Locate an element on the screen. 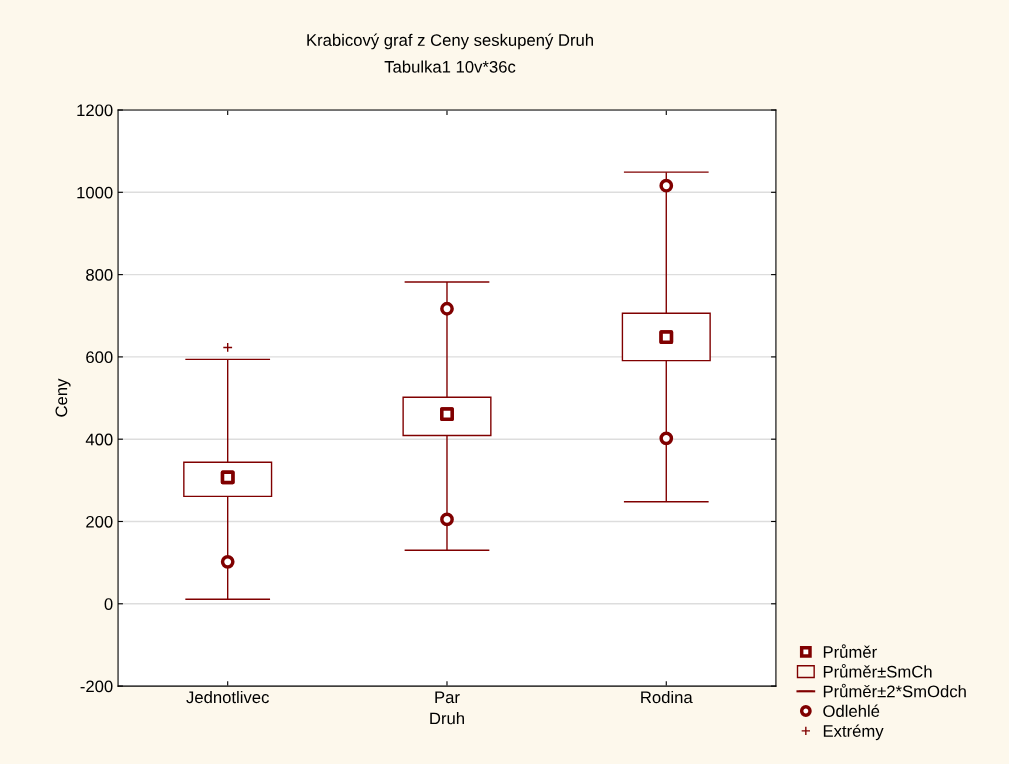  y-tick-label: 1000 is located at coordinates (95, 192).